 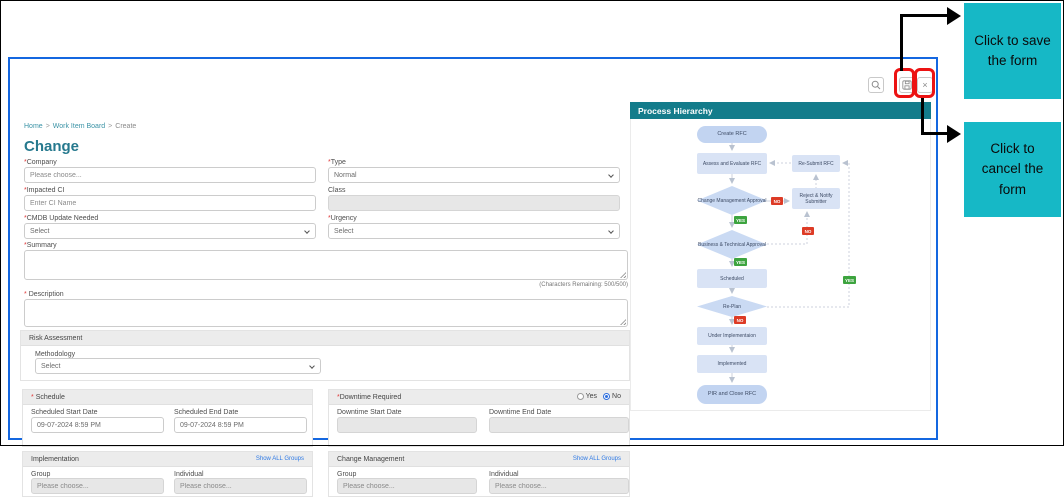 I want to click on class-label: Class, so click(x=337, y=190).